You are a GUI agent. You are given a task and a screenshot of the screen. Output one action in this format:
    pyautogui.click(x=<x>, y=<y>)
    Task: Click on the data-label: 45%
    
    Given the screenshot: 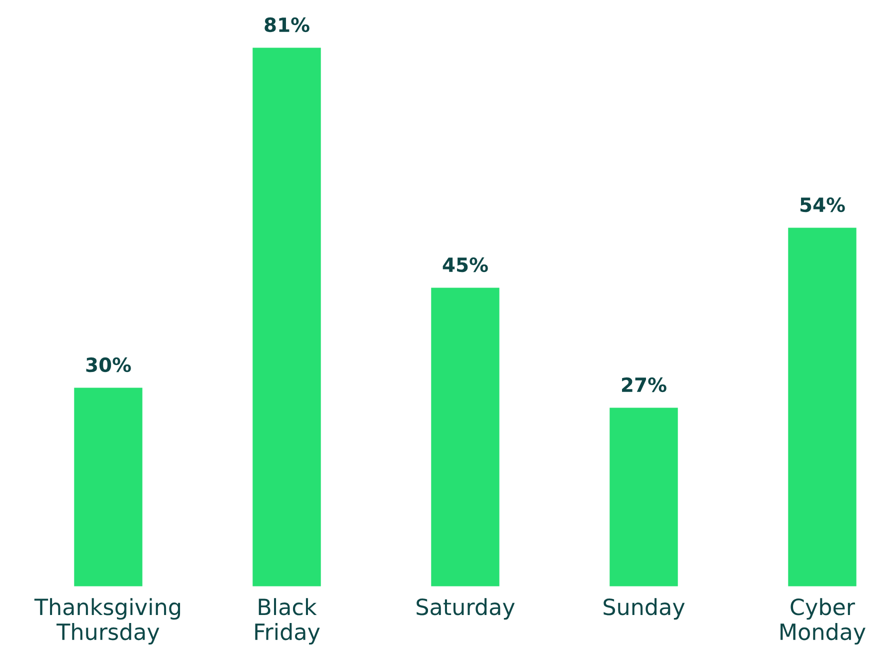 What is the action you would take?
    pyautogui.click(x=465, y=264)
    